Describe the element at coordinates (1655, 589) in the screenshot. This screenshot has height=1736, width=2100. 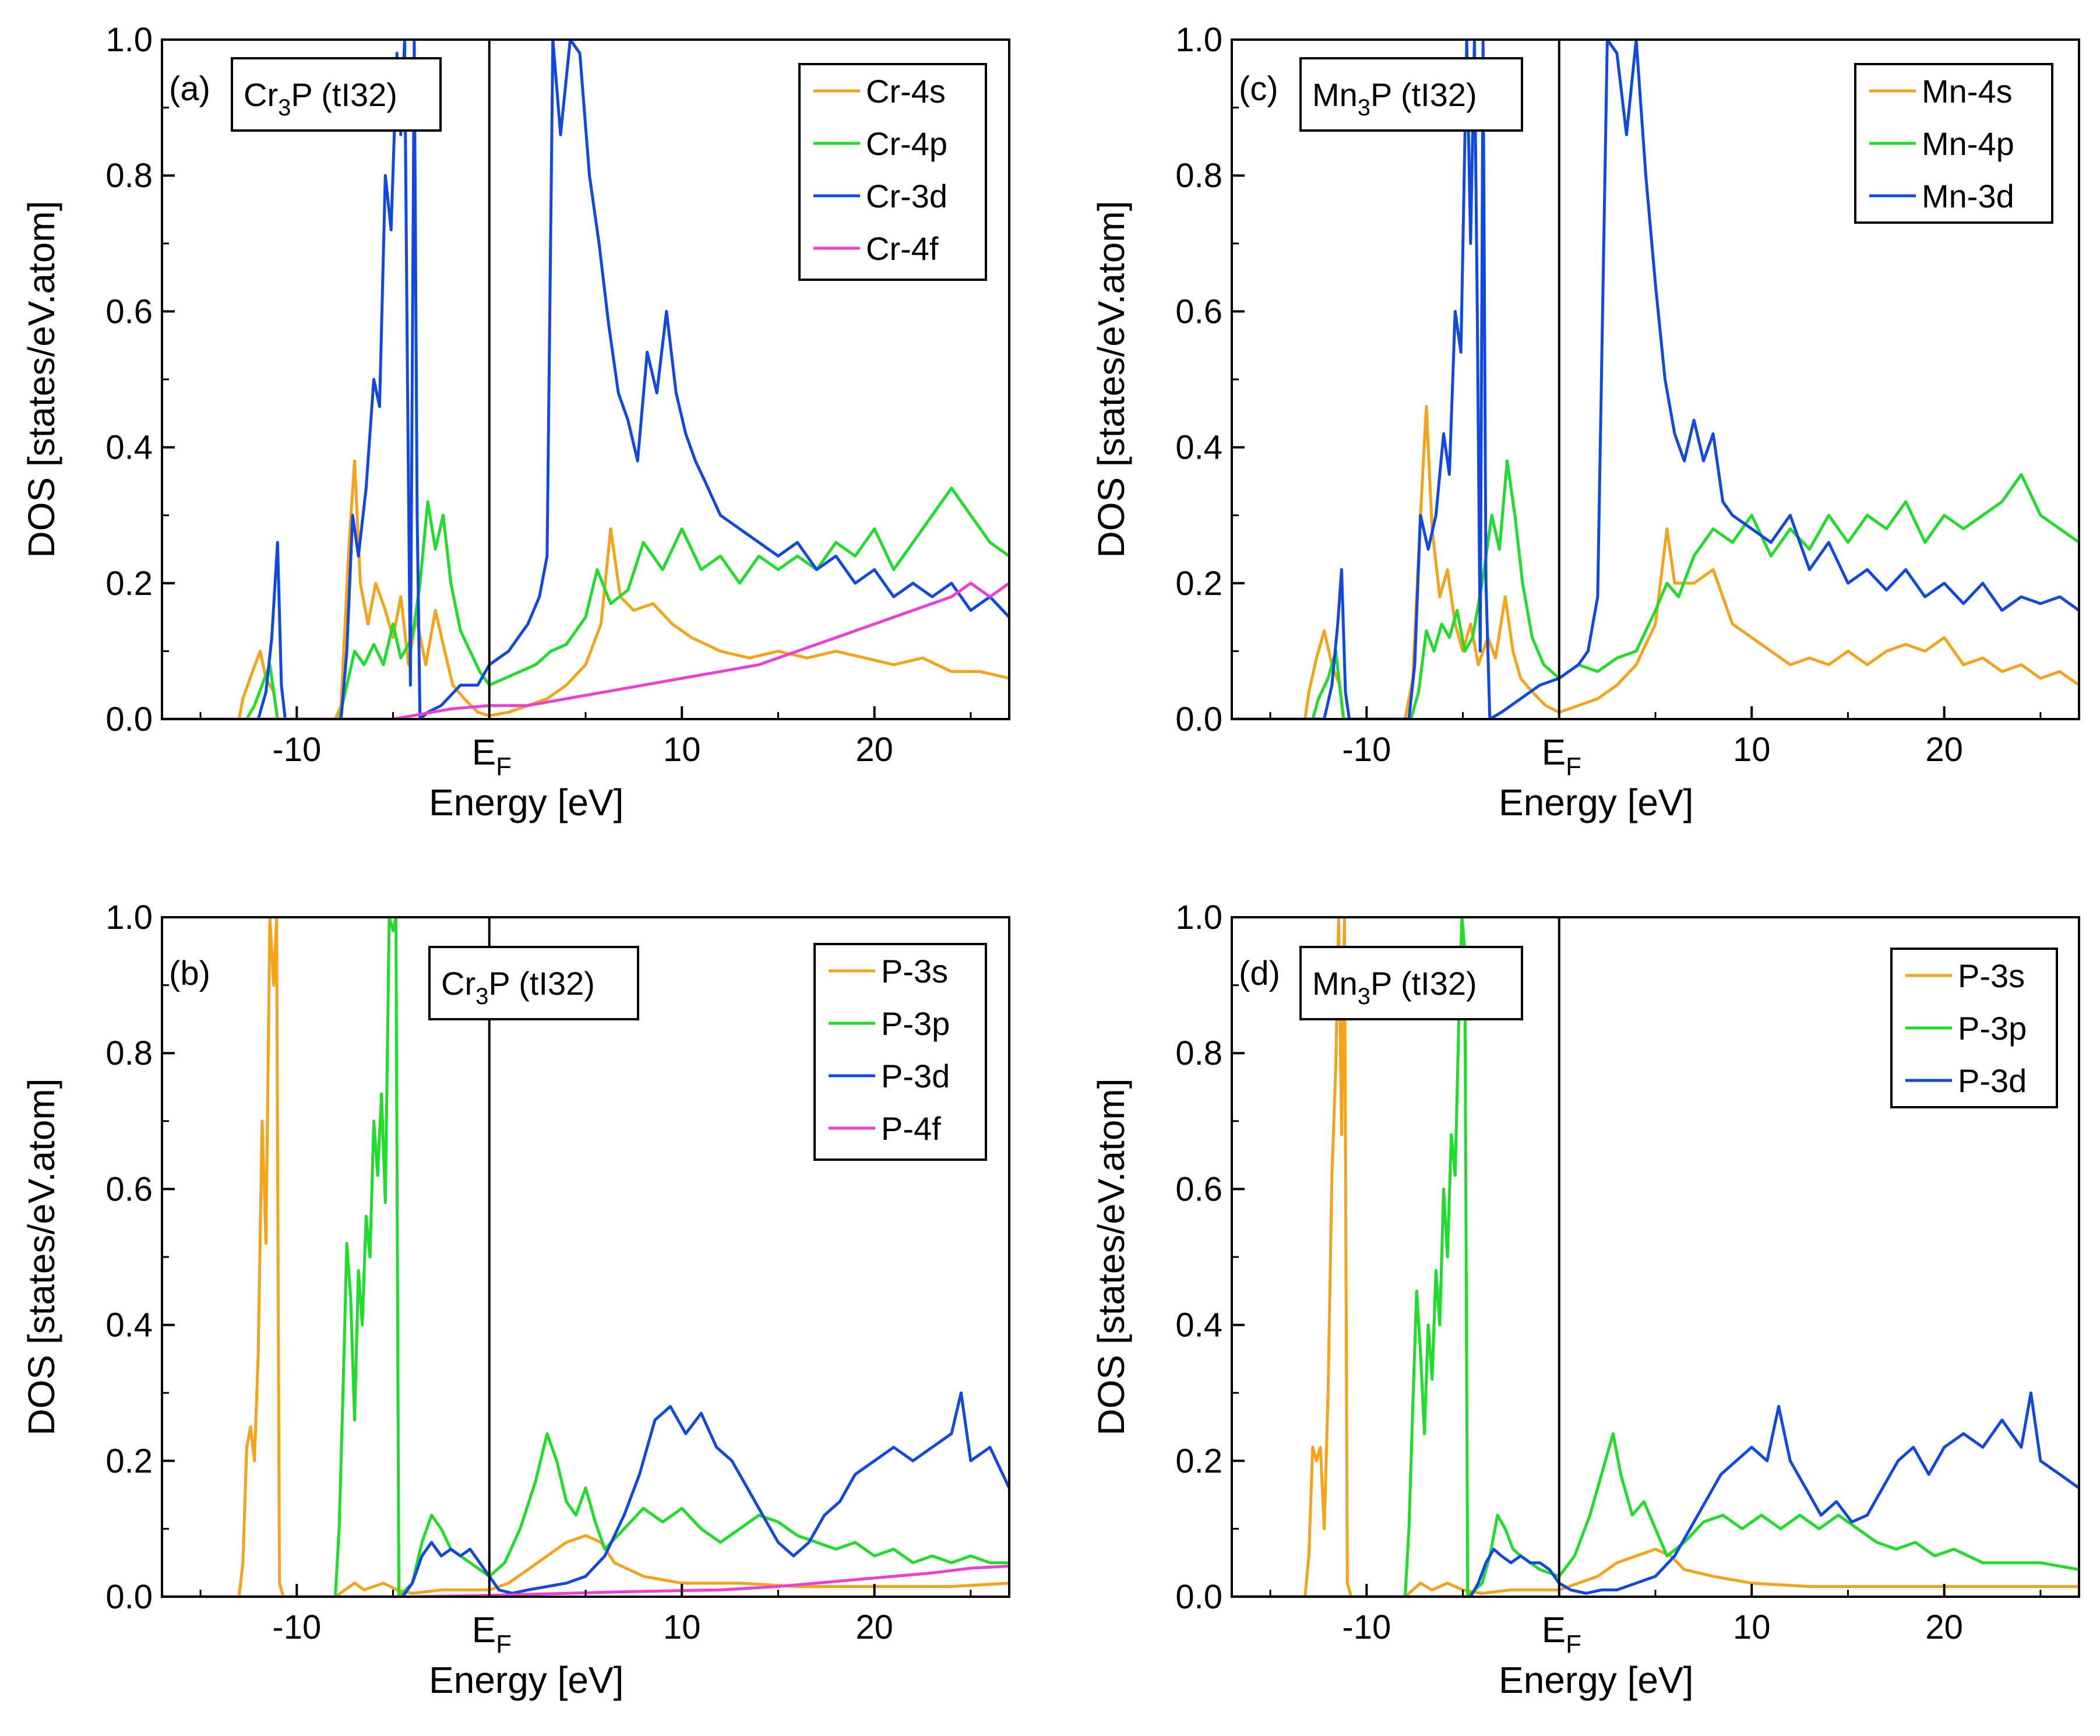
I see `series-line-mn-4p` at that location.